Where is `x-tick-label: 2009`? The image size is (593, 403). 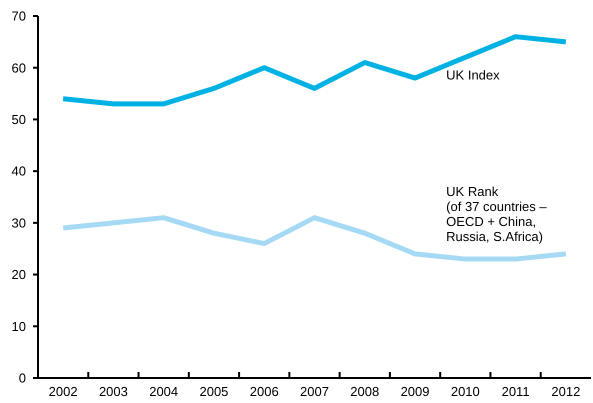
x-tick-label: 2009 is located at coordinates (415, 391).